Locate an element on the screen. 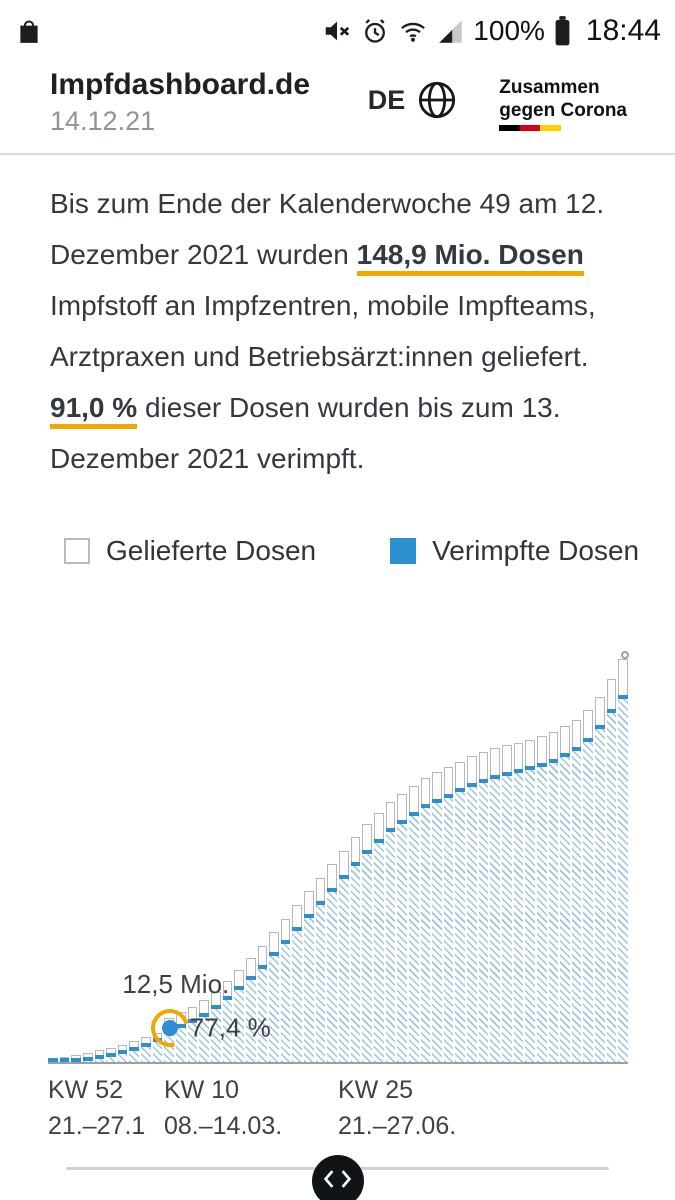 This screenshot has height=1200, width=675. status-bar: 100% 18:44 is located at coordinates (337, 26).